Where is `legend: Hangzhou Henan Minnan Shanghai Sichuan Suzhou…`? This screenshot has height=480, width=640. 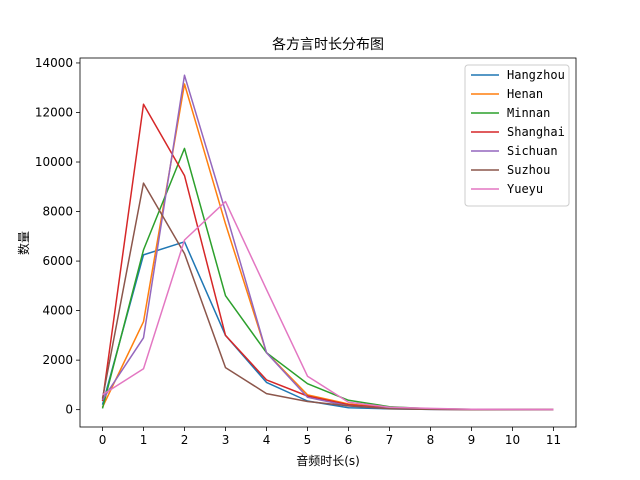 legend: Hangzhou Henan Minnan Shanghai Sichuan Suzhou… is located at coordinates (517, 135).